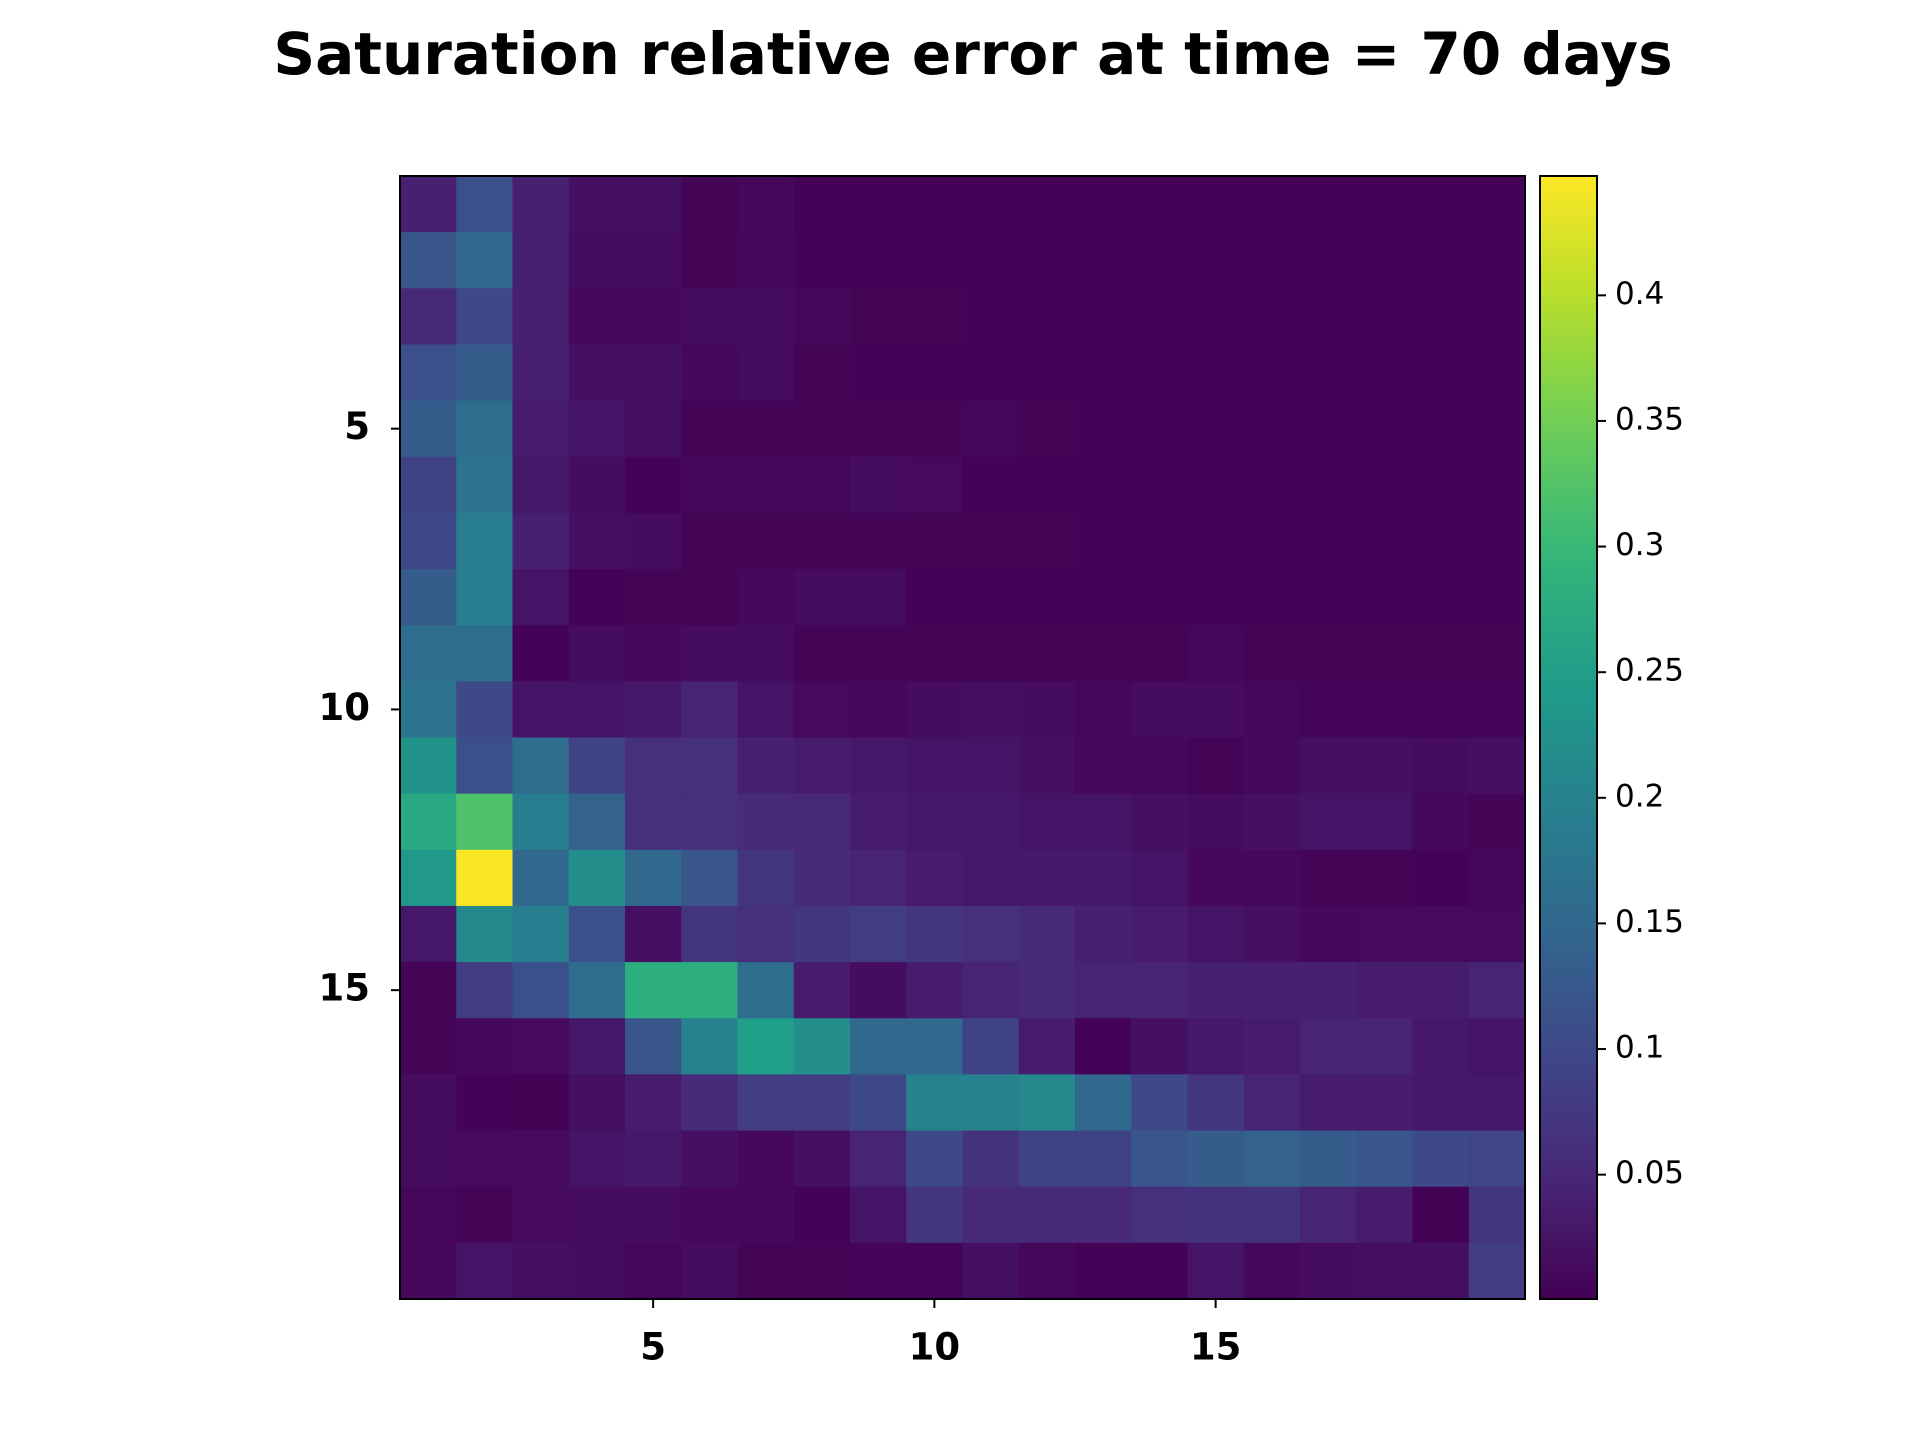  Describe the element at coordinates (1639, 796) in the screenshot. I see `colorbar-tick-label: 0.2` at that location.